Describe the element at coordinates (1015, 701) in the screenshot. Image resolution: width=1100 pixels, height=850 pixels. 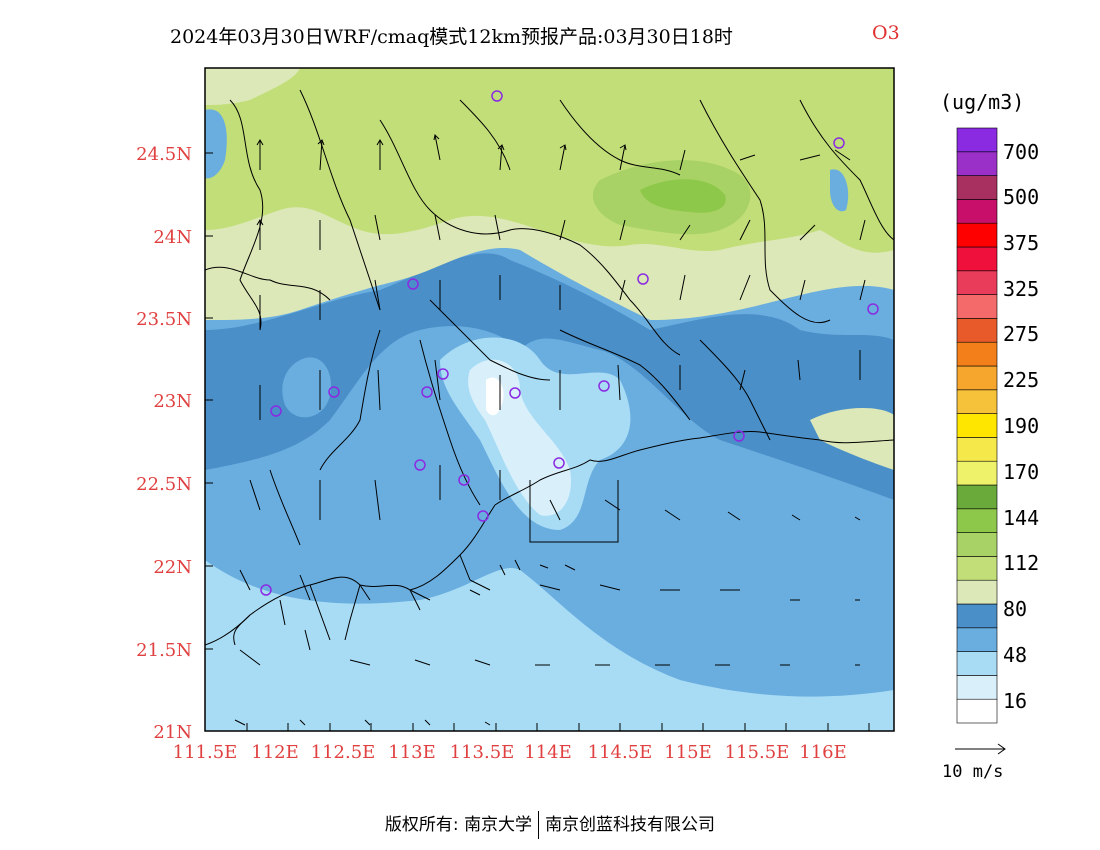
I see `colorbar-label: 16` at that location.